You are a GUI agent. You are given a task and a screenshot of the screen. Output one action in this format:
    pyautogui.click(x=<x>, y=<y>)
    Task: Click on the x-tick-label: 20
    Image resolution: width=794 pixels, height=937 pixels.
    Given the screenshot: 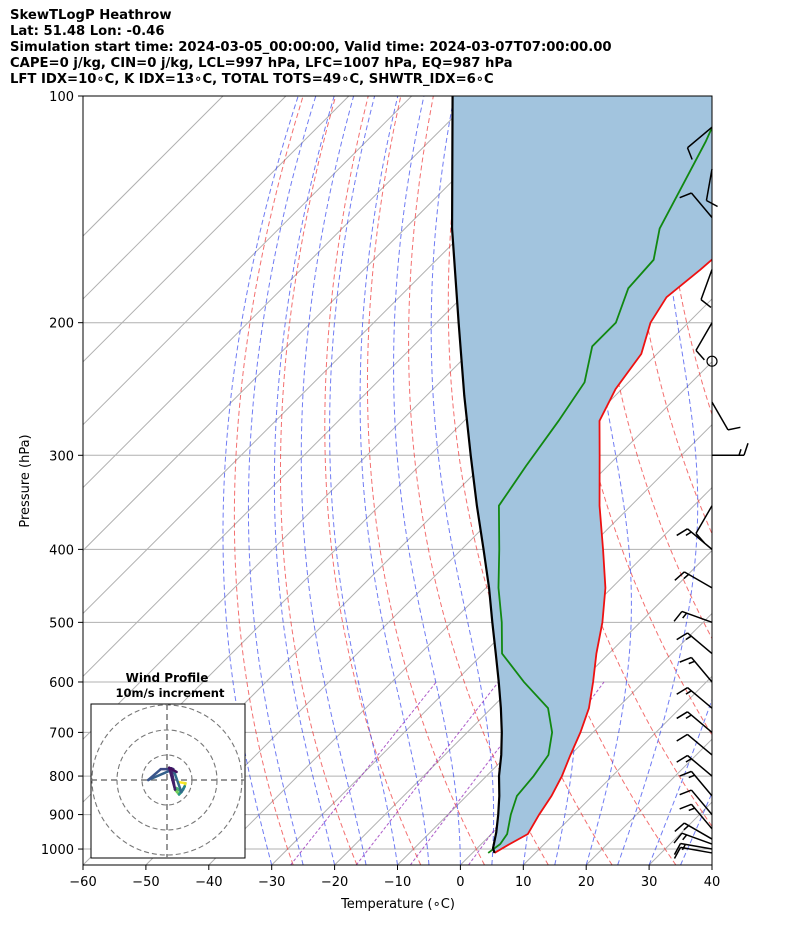 What is the action you would take?
    pyautogui.click(x=586, y=882)
    